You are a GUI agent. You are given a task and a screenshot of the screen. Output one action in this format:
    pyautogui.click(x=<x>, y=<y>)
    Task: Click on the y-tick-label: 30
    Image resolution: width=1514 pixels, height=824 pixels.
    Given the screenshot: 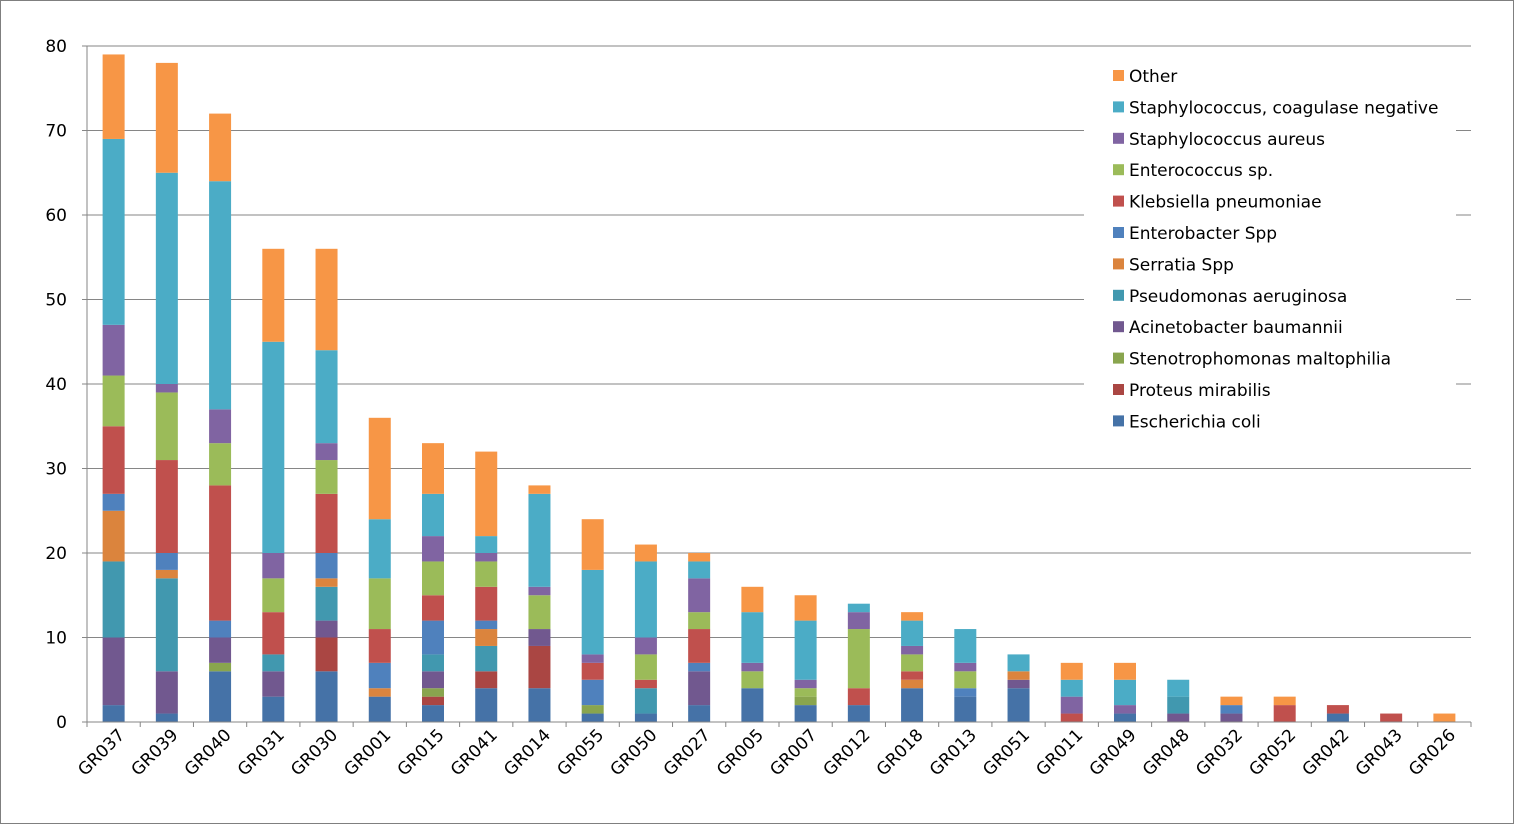 What is the action you would take?
    pyautogui.click(x=56, y=470)
    